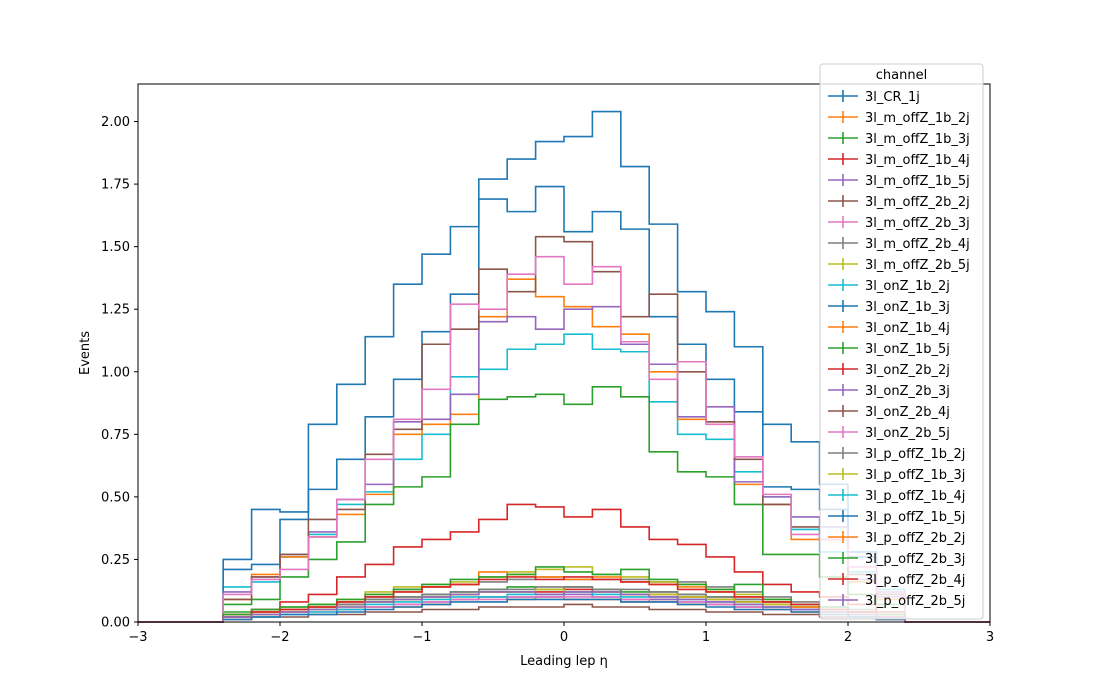 This screenshot has height=700, width=1100. I want to click on legend-label: 3l_m_offZ_1b_4j, so click(917, 160).